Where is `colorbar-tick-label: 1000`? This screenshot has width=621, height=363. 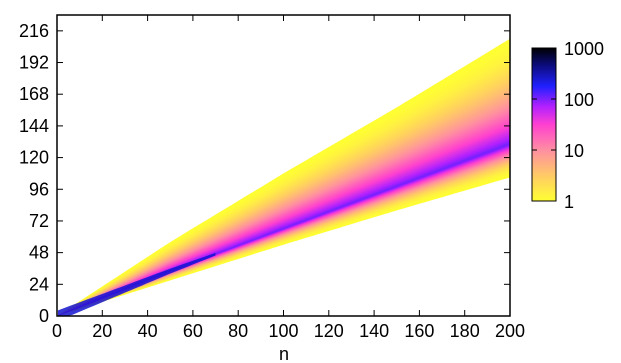 colorbar-tick-label: 1000 is located at coordinates (584, 49).